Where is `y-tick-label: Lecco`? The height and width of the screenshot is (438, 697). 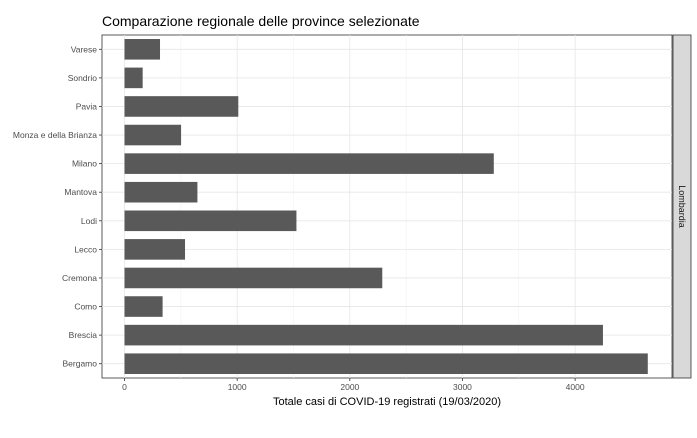 y-tick-label: Lecco is located at coordinates (85, 249).